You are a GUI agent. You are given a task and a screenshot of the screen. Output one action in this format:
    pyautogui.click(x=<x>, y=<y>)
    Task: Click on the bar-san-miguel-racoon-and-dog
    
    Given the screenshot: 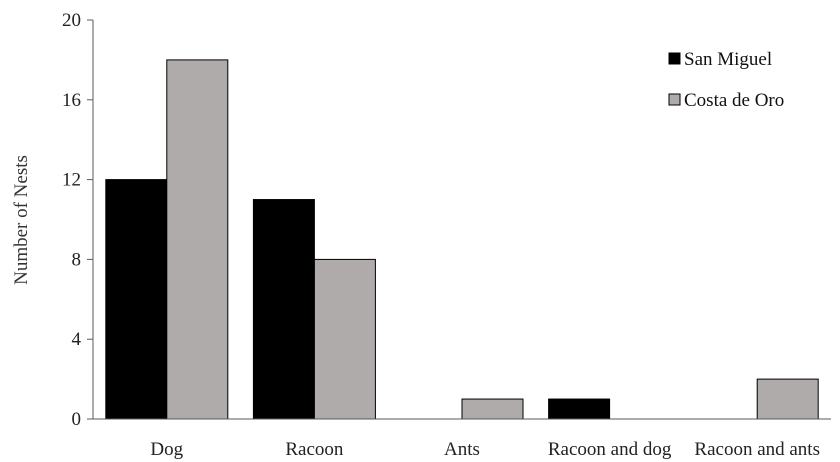 What is the action you would take?
    pyautogui.click(x=579, y=409)
    